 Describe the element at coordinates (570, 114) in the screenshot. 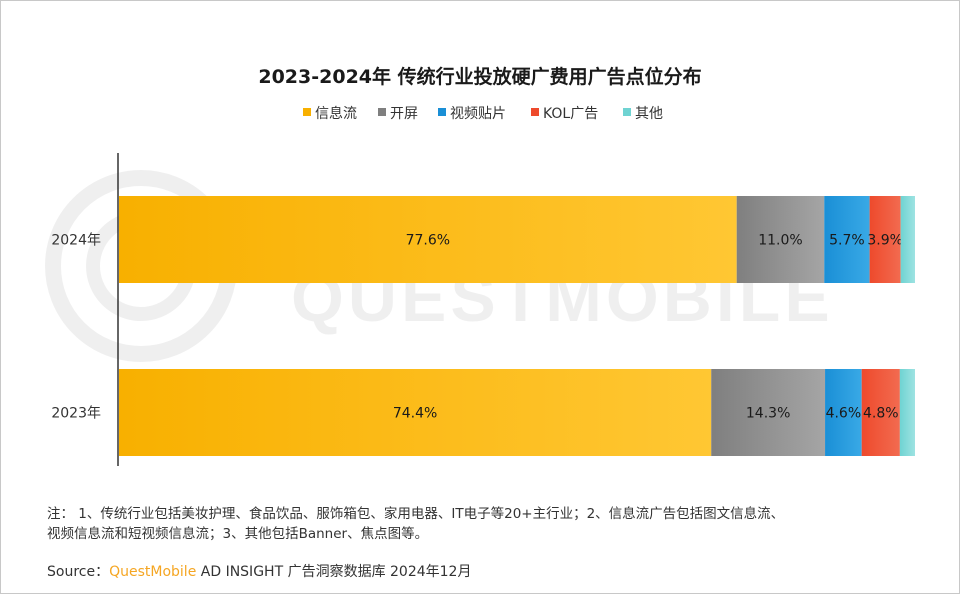

I see `legend-label: KOL广告` at that location.